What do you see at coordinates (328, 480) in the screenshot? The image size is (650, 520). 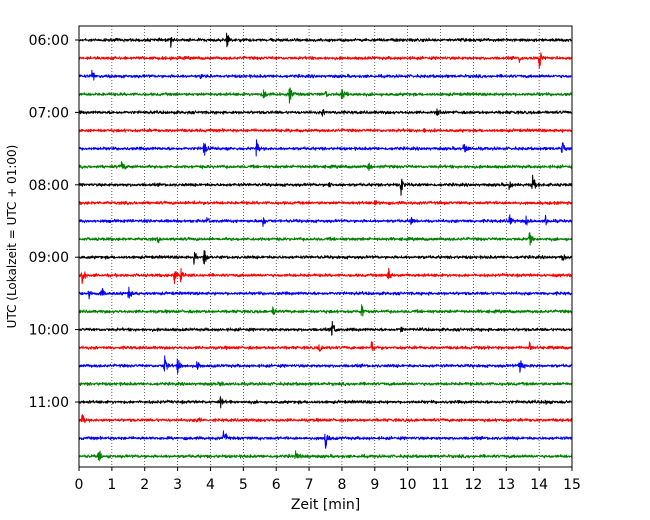 I see `x-ticks: 0 1 2 3 4 5 6 7 8 9 10 11 12 13 14 15` at bounding box center [328, 480].